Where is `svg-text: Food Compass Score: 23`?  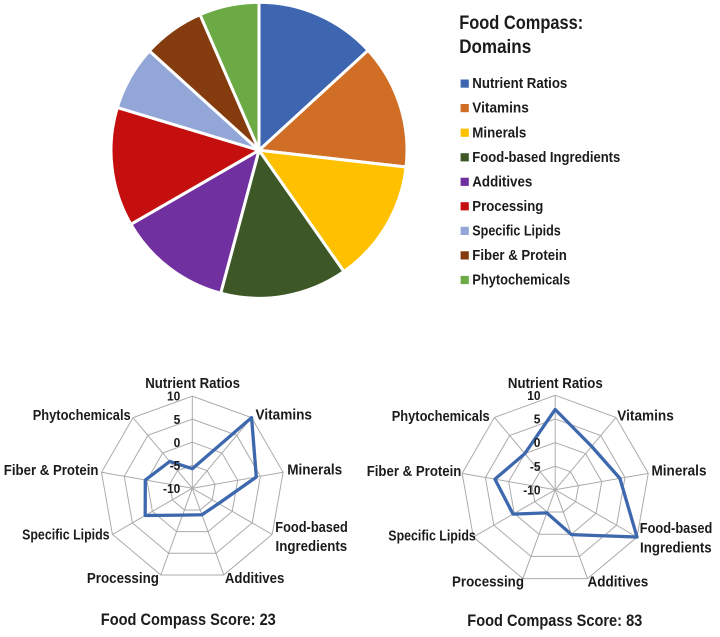
svg-text: Food Compass Score: 23 is located at coordinates (188, 619).